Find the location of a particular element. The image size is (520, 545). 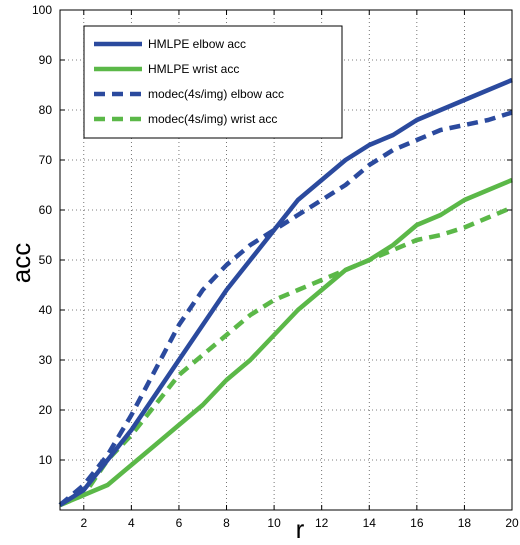

x-tick-label: 18 is located at coordinates (465, 523).